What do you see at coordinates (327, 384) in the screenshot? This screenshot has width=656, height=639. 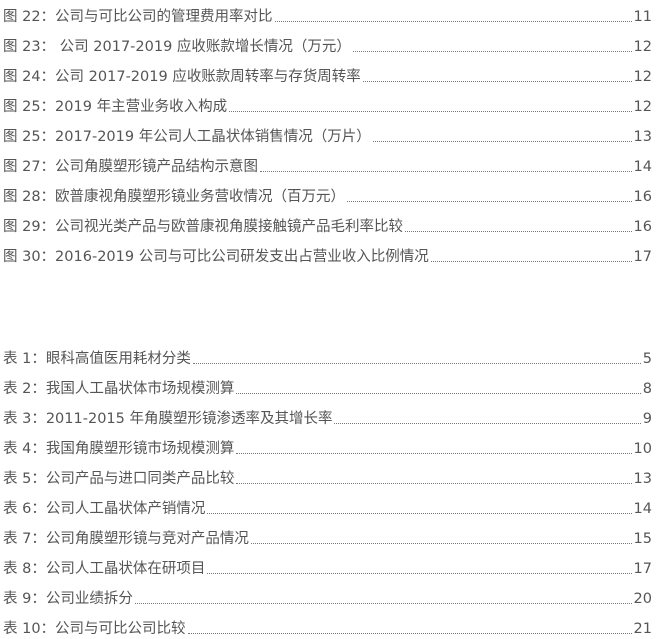 I see `toc-table-entry: 表 2：我国人工晶状体市场规模测算 8` at bounding box center [327, 384].